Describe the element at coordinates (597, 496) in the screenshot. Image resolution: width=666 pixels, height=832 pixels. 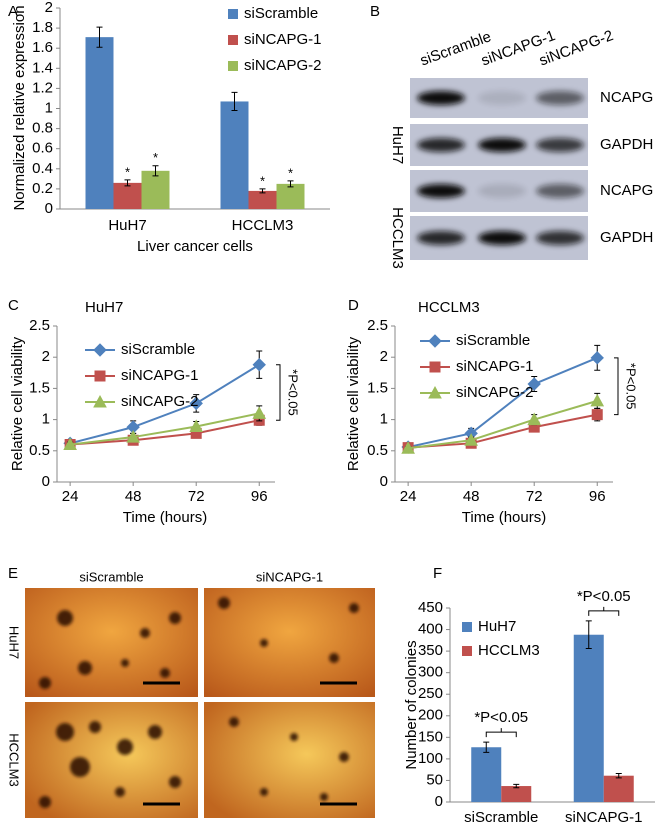
I see `x-tick-label: 96` at that location.